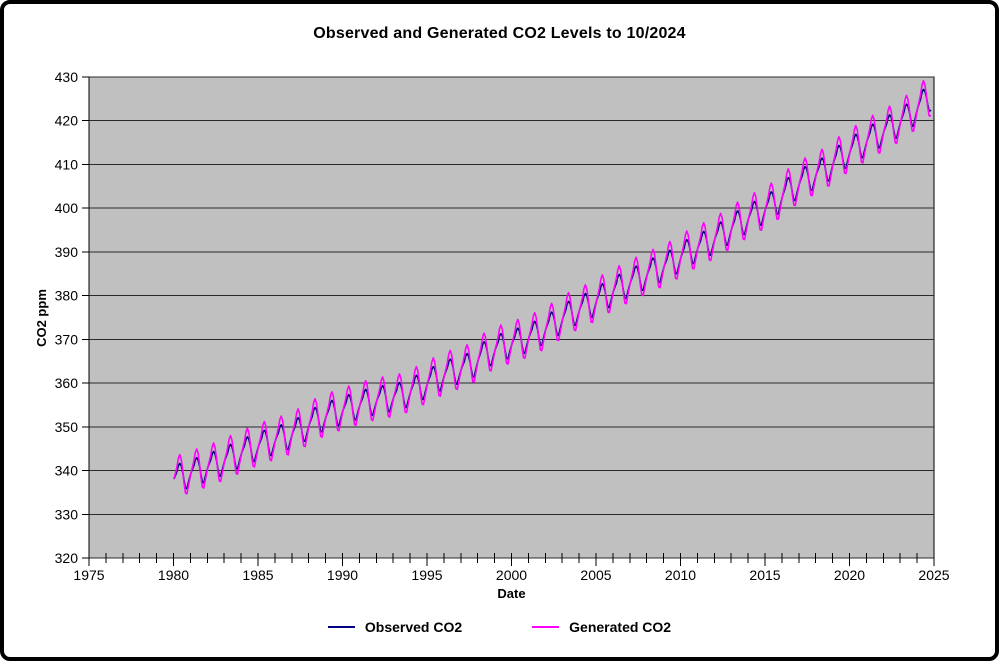 This screenshot has height=661, width=999. I want to click on legend-label-observed: Observed CO2, so click(413, 627).